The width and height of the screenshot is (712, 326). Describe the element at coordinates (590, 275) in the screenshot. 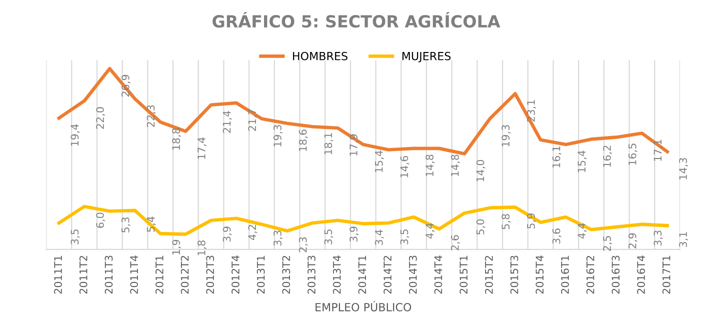

I see `x-tick-label: 2016T2` at that location.